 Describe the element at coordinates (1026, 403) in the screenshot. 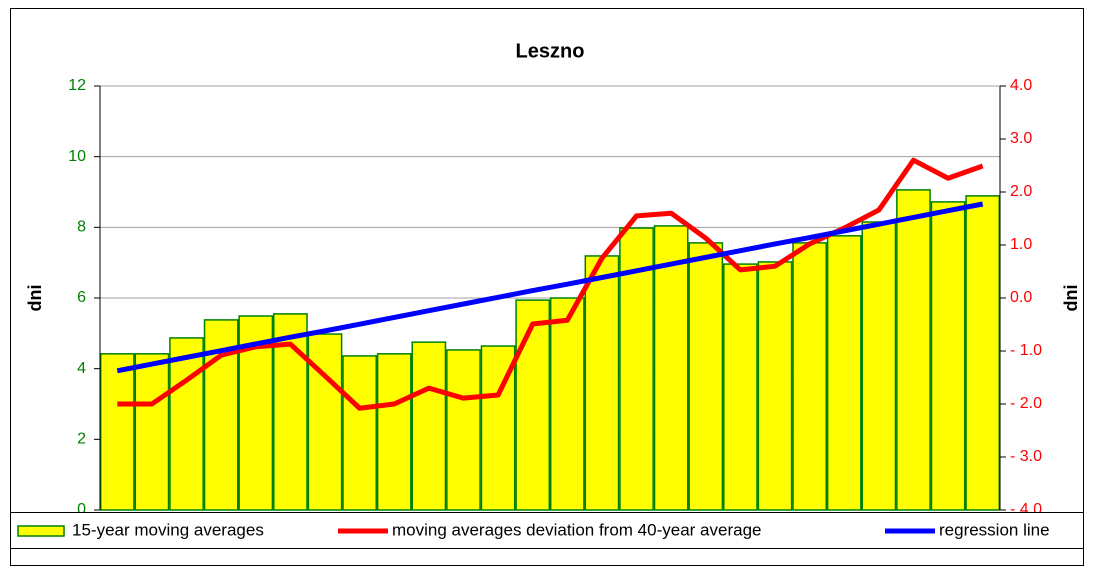

I see `y2-tick-label: - 2.0` at that location.